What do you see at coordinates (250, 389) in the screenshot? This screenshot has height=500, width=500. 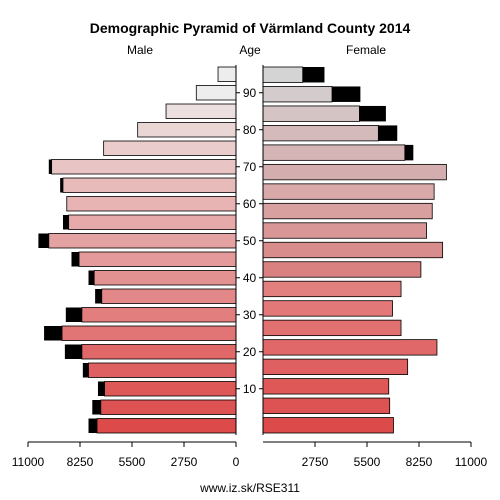 I see `y-tick-label: 10` at bounding box center [250, 389].